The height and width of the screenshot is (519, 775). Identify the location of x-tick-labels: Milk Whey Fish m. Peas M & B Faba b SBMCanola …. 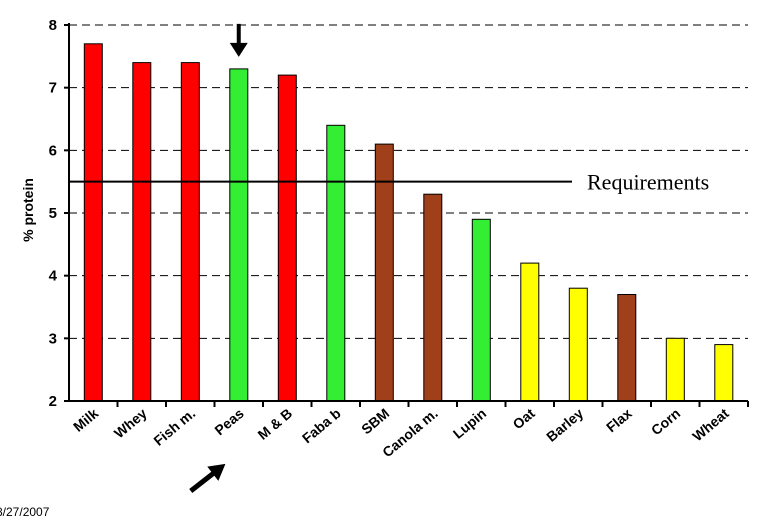
(401, 432).